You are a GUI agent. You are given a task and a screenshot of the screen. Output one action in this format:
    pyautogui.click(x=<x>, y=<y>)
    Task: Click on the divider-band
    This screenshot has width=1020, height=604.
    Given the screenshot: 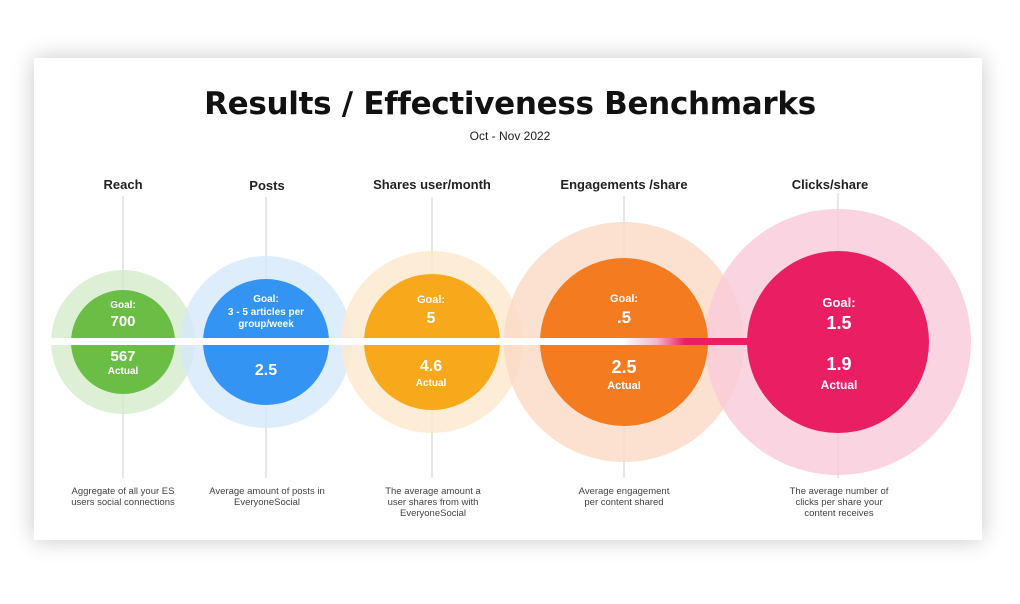 What is the action you would take?
    pyautogui.click(x=398, y=341)
    